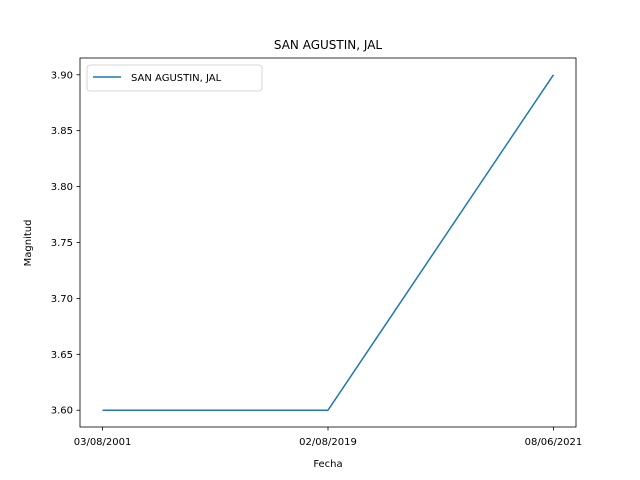 This screenshot has height=480, width=640. What do you see at coordinates (328, 442) in the screenshot?
I see `x-tick-label: 02/08/2019` at bounding box center [328, 442].